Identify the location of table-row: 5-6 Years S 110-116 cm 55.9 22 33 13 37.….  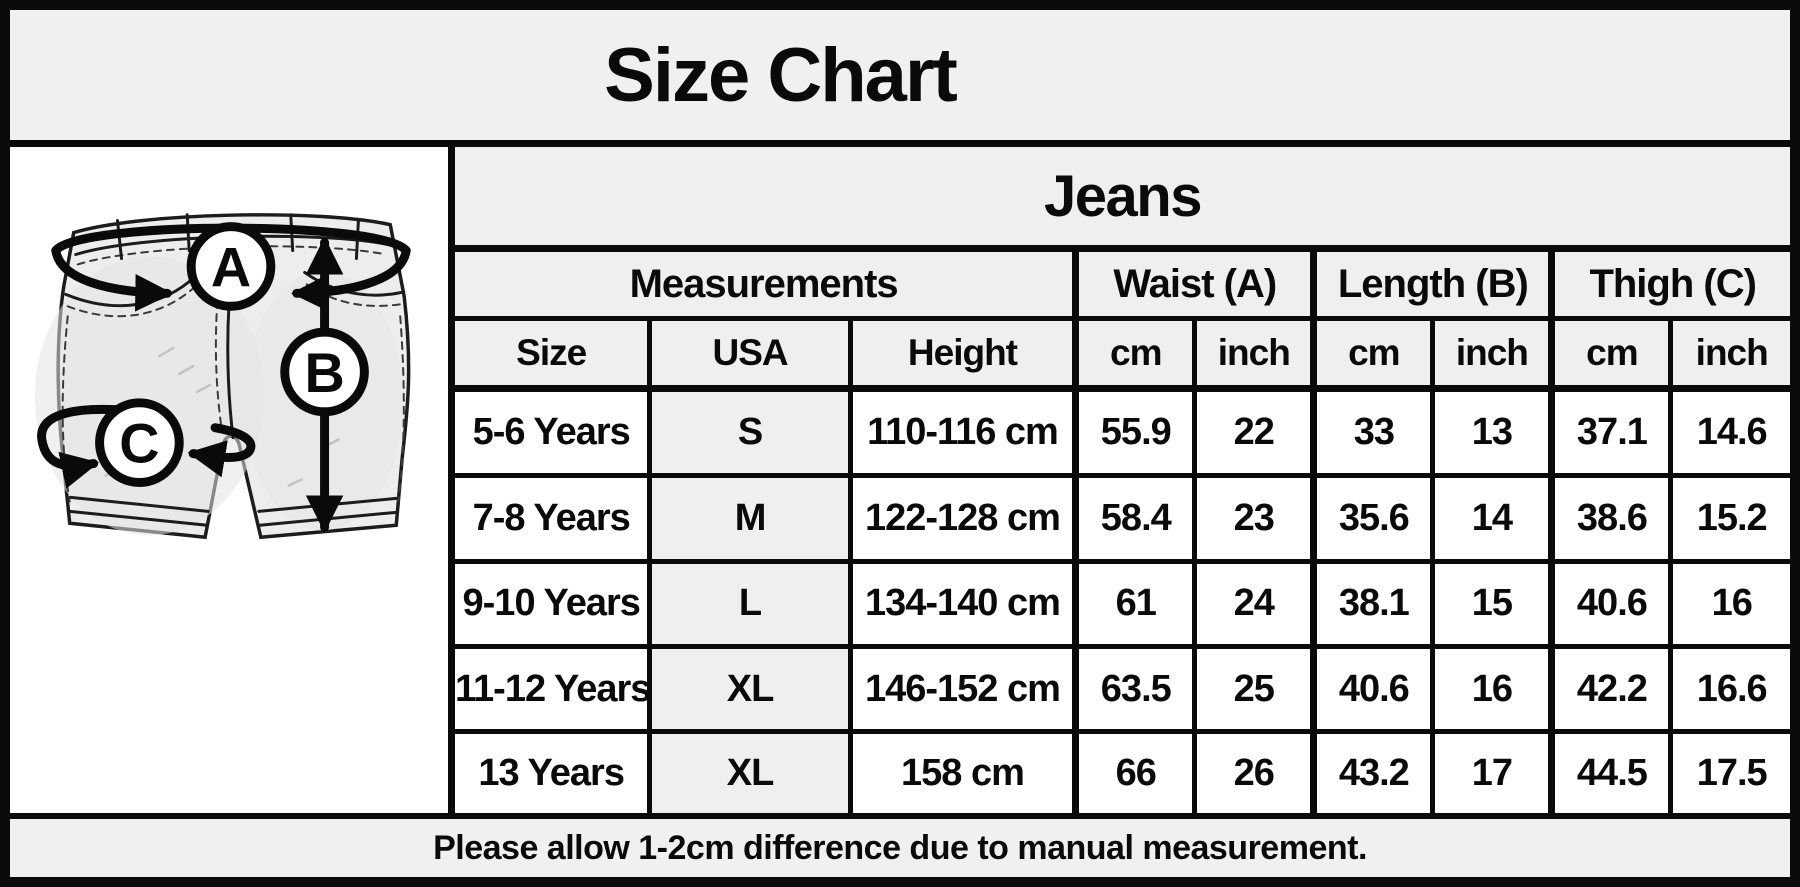
(1122, 432).